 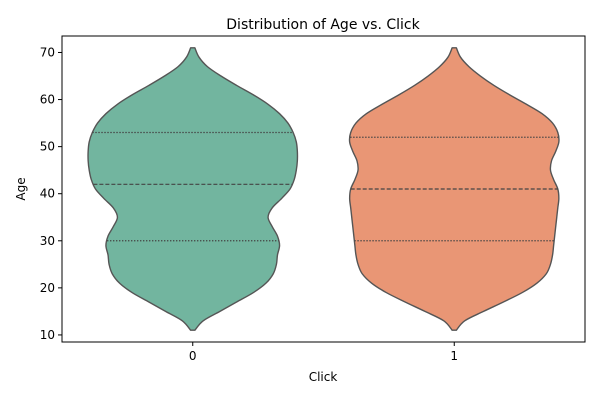 I want to click on x-tick-label: 1, so click(x=454, y=356).